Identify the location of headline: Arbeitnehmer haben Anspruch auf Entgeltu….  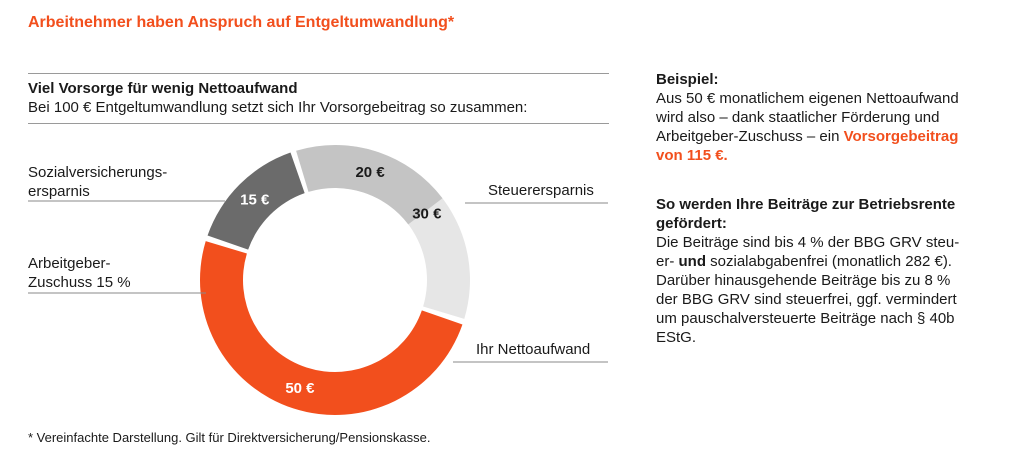
(241, 22).